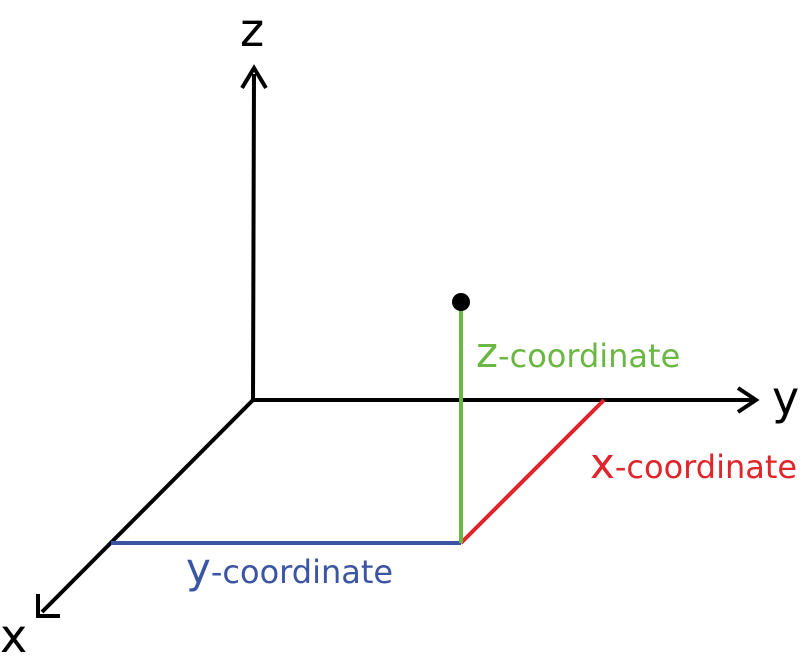 Image resolution: width=800 pixels, height=669 pixels. I want to click on x-axis-line, so click(147, 506).